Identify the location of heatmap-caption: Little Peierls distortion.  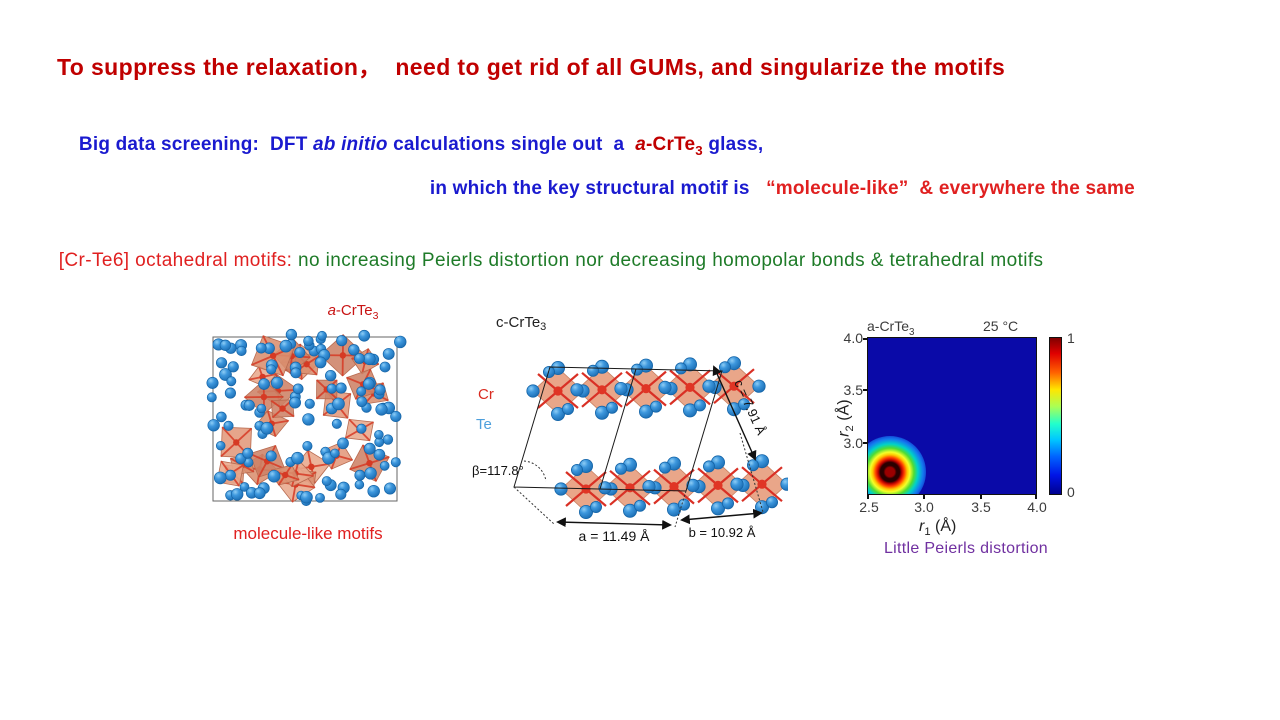
(965, 548).